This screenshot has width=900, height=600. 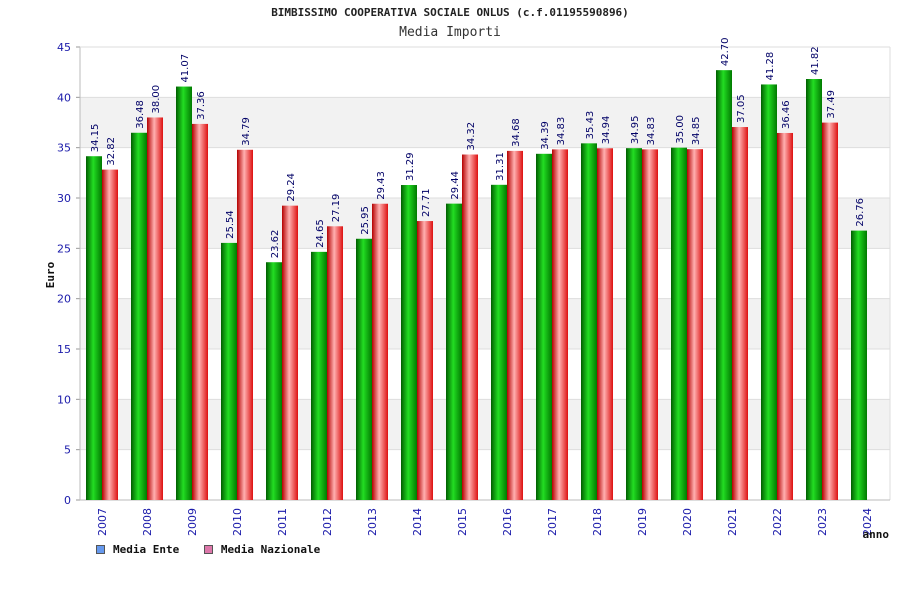 I want to click on data-label-media-ente-2007: 34.15, so click(x=95, y=138).